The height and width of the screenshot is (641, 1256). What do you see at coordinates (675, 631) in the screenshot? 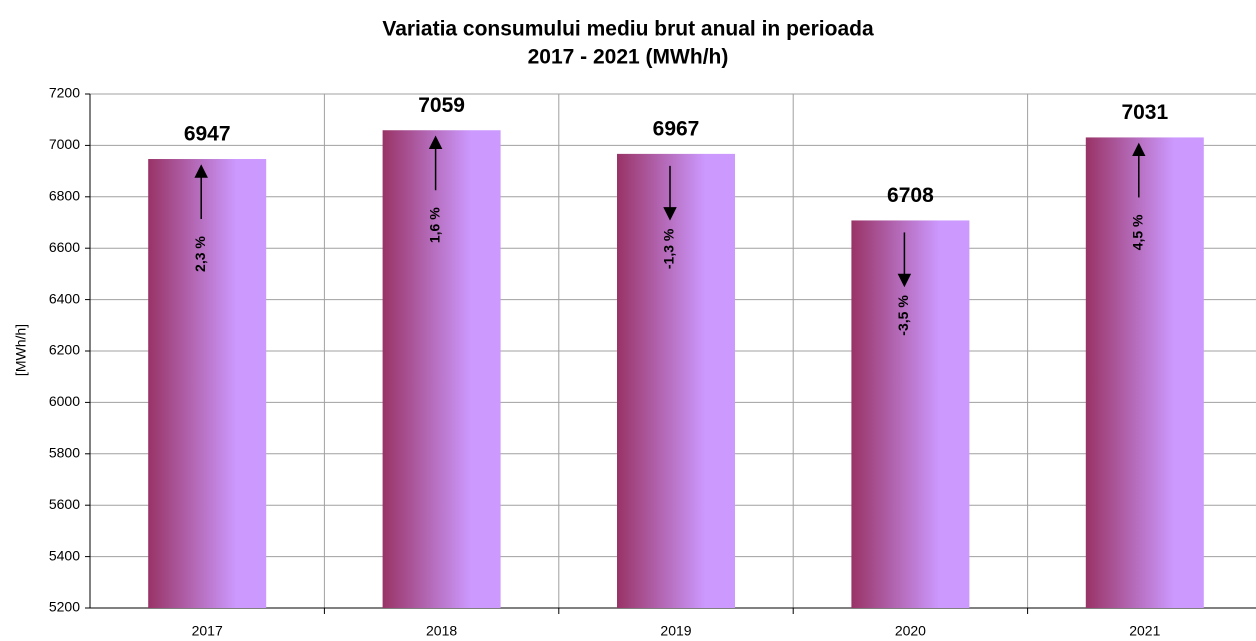
I see `x-tick-label: 2019` at bounding box center [675, 631].